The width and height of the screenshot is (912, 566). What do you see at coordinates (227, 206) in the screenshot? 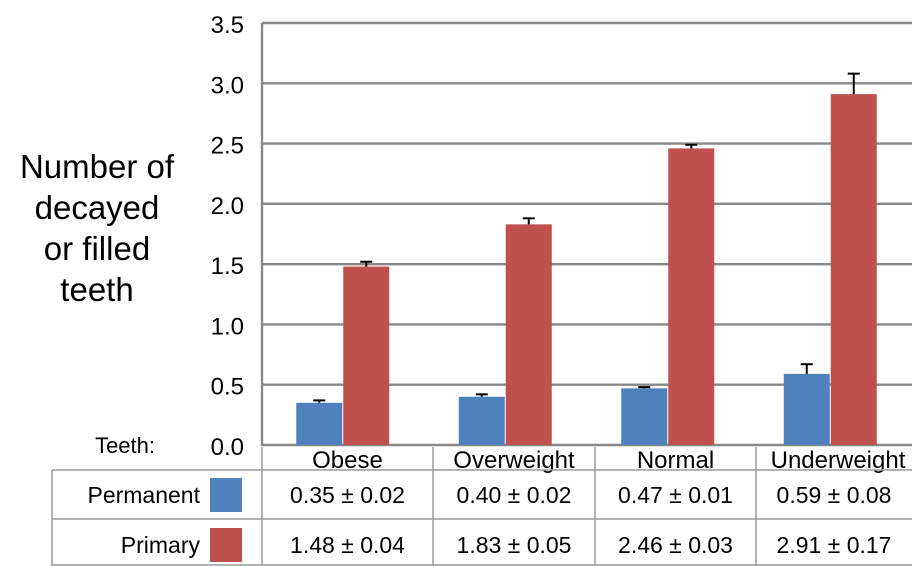
I see `y-tick-label: 2.0` at bounding box center [227, 206].